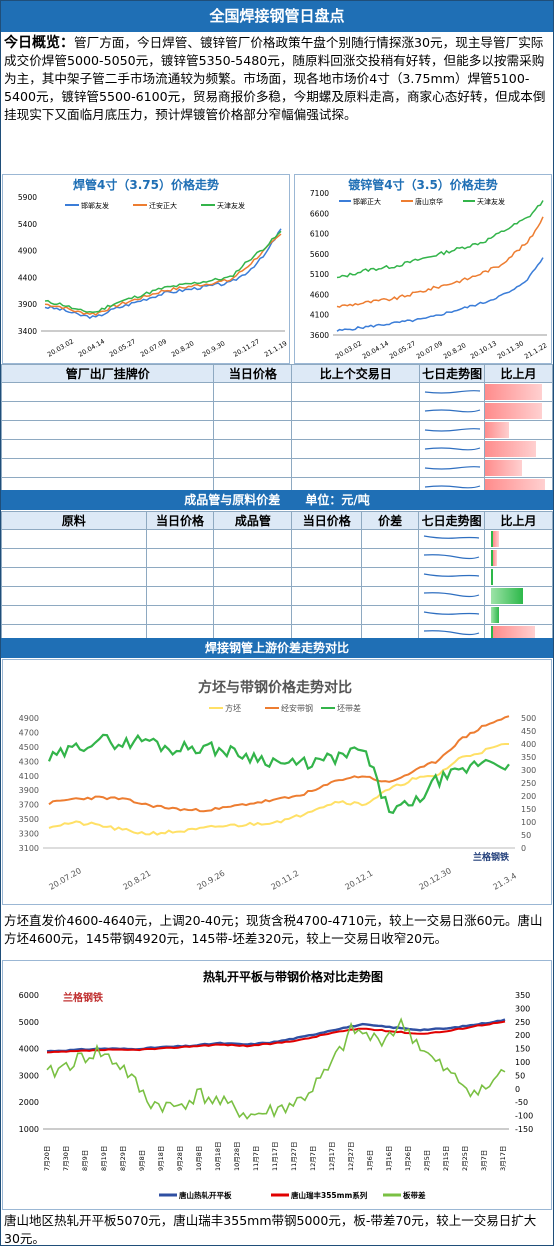 This screenshot has width=554, height=1248. Describe the element at coordinates (484, 1160) in the screenshot. I see `x-tick-label: 3月7日` at that location.